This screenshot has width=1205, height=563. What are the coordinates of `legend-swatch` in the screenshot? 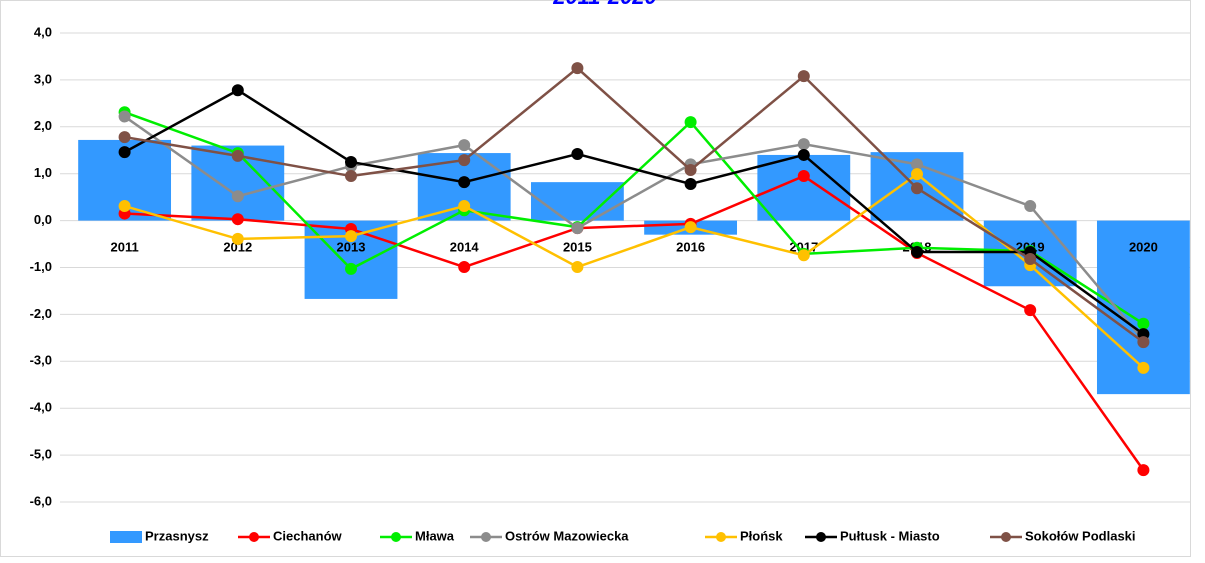 It's located at (126, 537).